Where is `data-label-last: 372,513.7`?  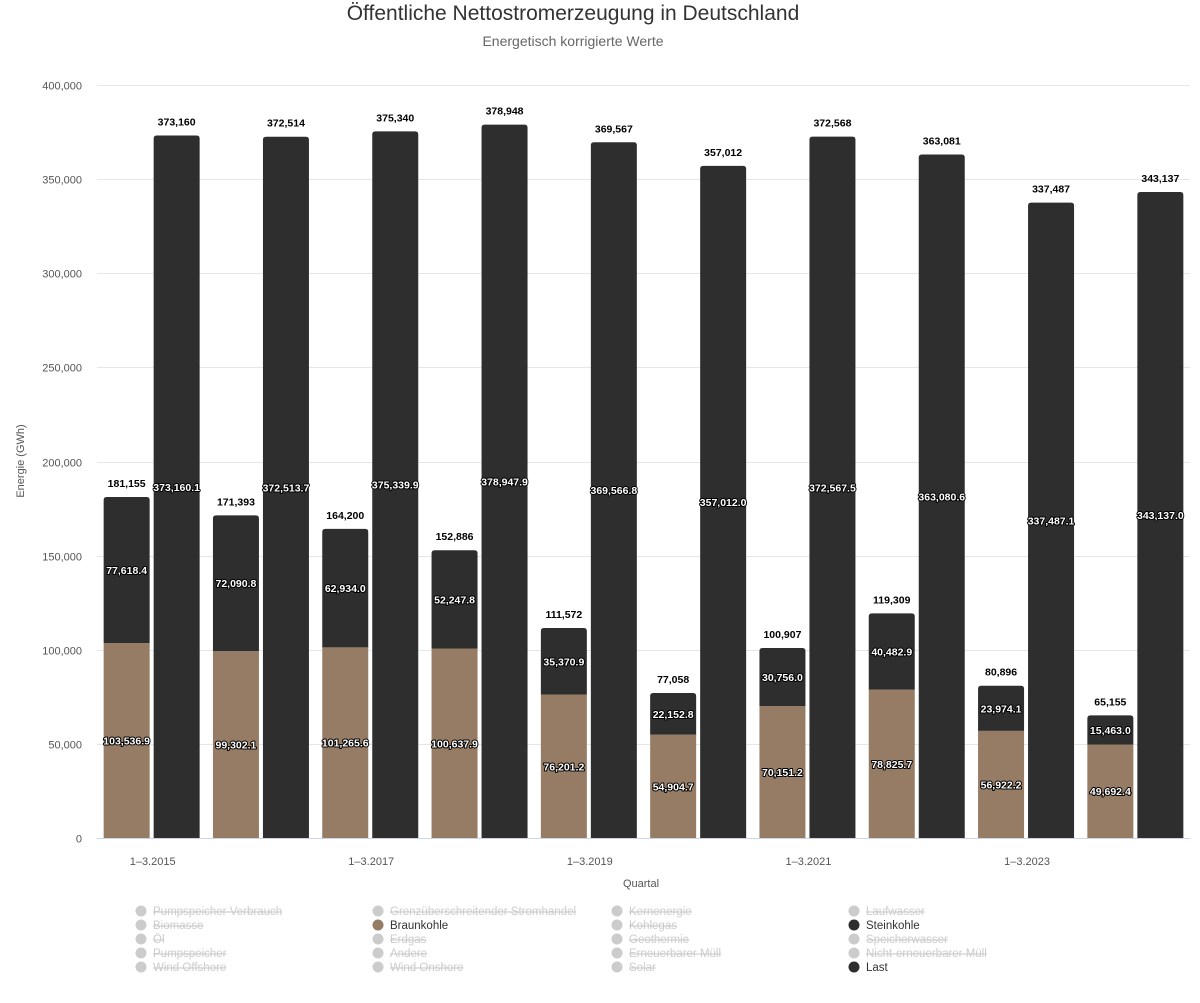
data-label-last: 372,513.7 is located at coordinates (286, 488).